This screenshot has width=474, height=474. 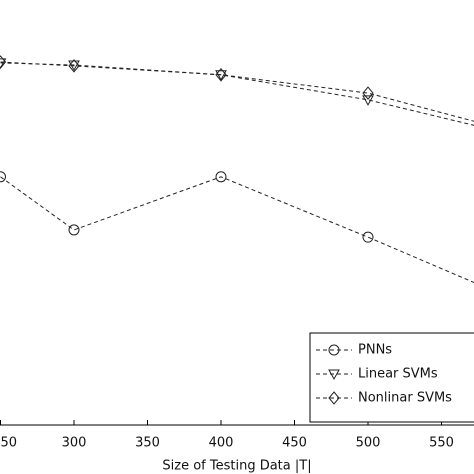 What do you see at coordinates (375, 350) in the screenshot?
I see `legend-label: PNNs` at bounding box center [375, 350].